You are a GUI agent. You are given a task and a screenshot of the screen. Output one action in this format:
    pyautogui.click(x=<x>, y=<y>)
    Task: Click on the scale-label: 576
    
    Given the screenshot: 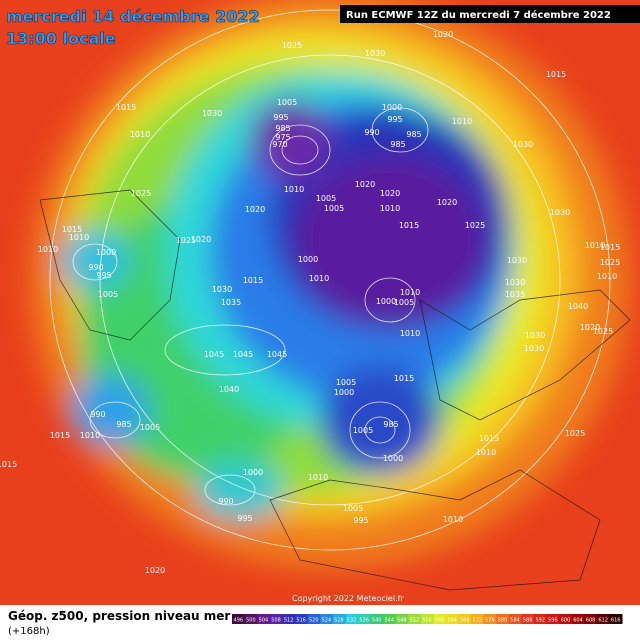 What is the action you would take?
    pyautogui.click(x=490, y=621)
    